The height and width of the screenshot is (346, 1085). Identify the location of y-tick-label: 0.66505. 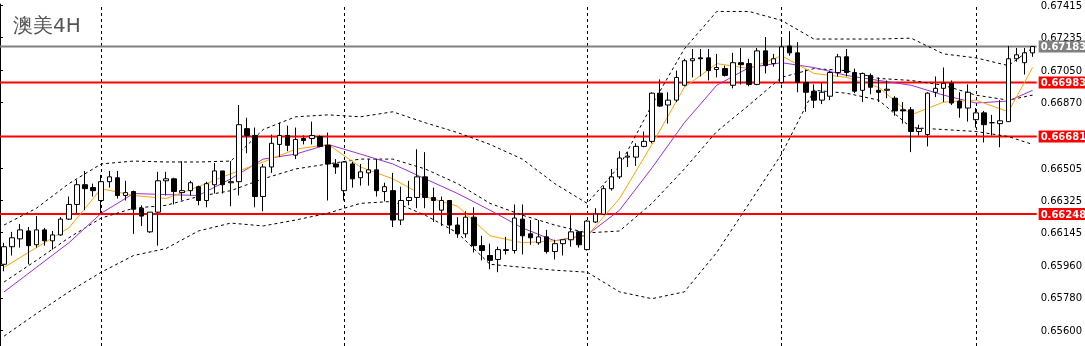
(1061, 168).